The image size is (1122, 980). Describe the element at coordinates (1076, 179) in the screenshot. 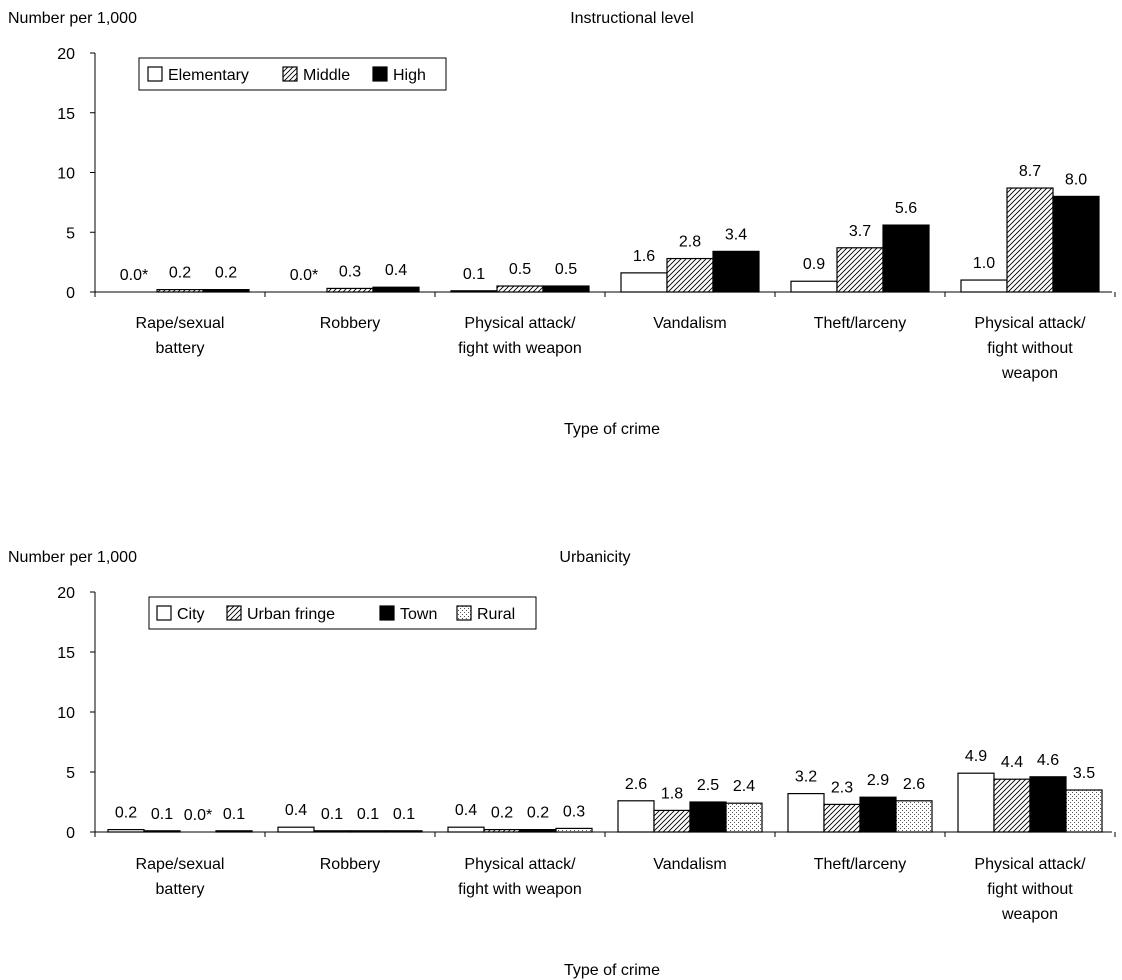

I see `data-label: 8.0` at that location.